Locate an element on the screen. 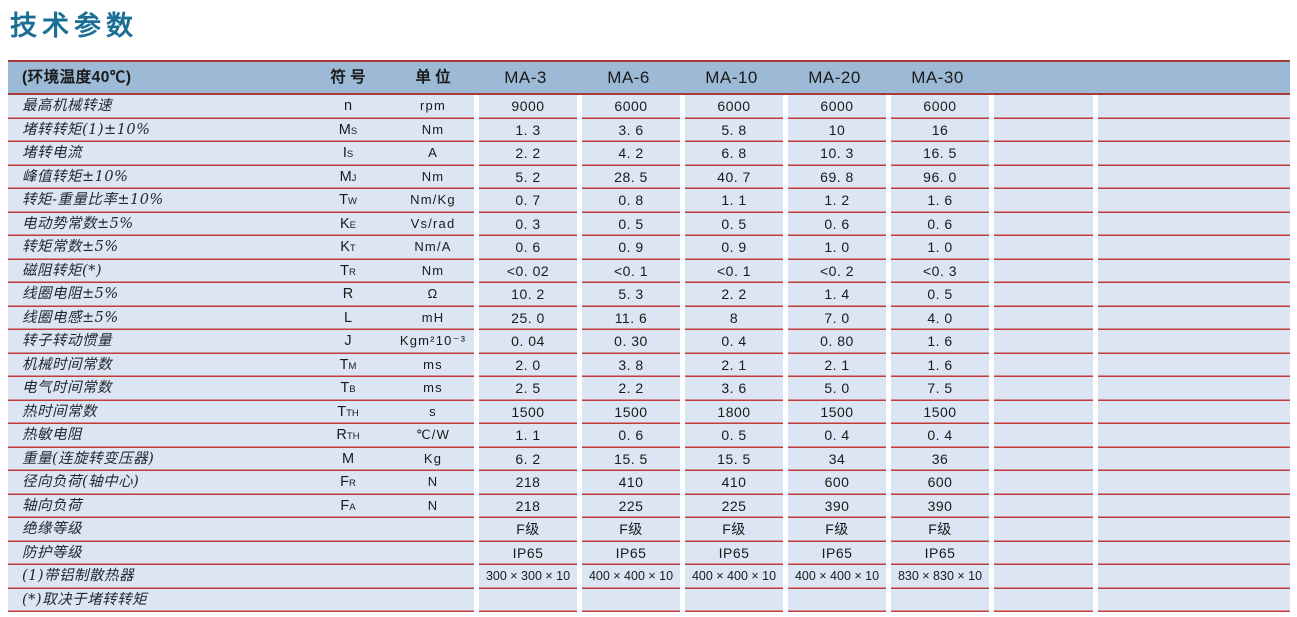 This screenshot has width=1297, height=617. symbol-base: L is located at coordinates (348, 317).